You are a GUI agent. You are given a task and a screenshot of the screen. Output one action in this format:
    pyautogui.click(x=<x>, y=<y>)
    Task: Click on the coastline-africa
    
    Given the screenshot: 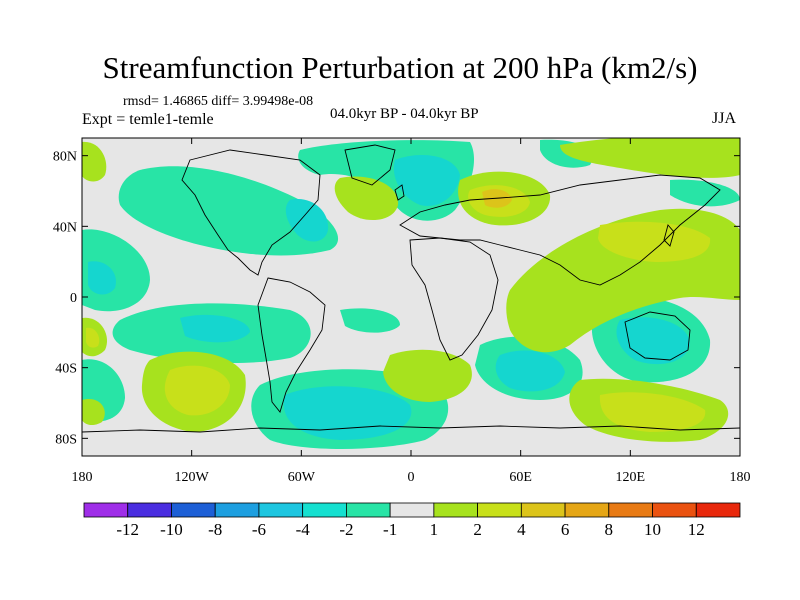 What is the action you would take?
    pyautogui.click(x=454, y=299)
    